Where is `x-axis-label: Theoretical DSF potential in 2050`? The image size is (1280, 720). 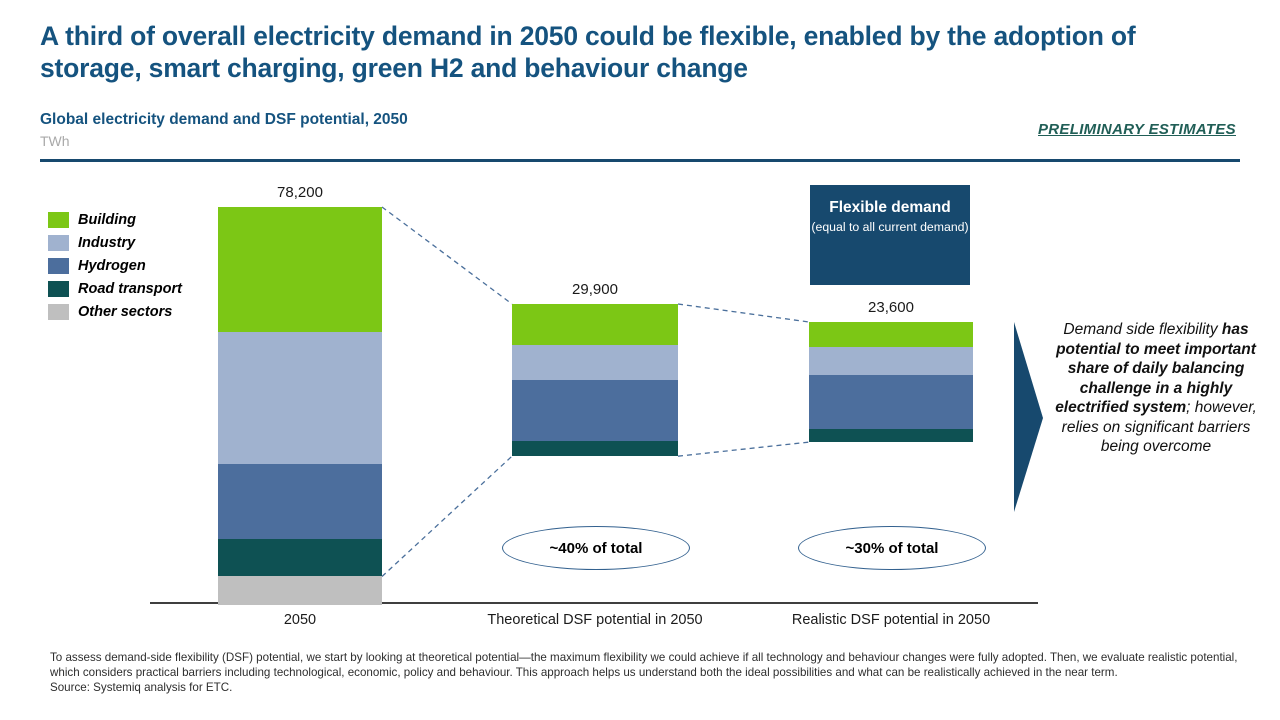
x-axis-label: Theoretical DSF potential in 2050 is located at coordinates (595, 620).